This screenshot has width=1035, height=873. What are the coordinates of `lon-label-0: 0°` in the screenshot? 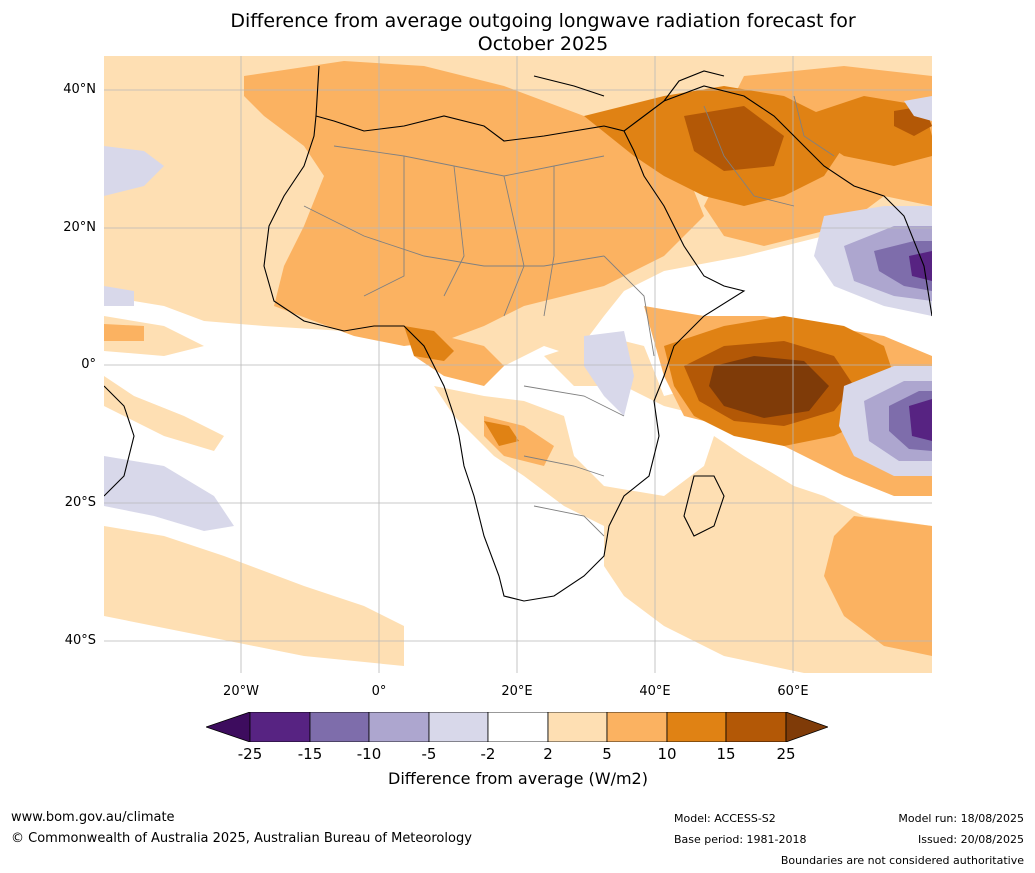 It's located at (379, 691).